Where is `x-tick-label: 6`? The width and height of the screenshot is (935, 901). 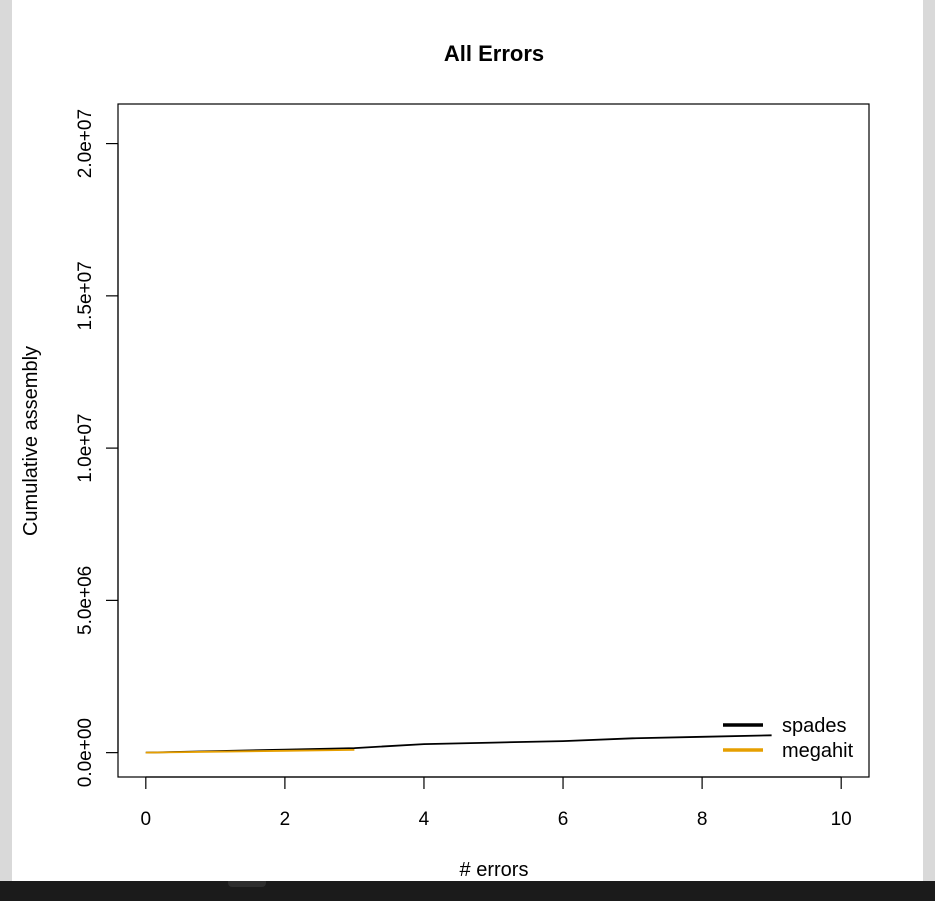 x-tick-label: 6 is located at coordinates (563, 819).